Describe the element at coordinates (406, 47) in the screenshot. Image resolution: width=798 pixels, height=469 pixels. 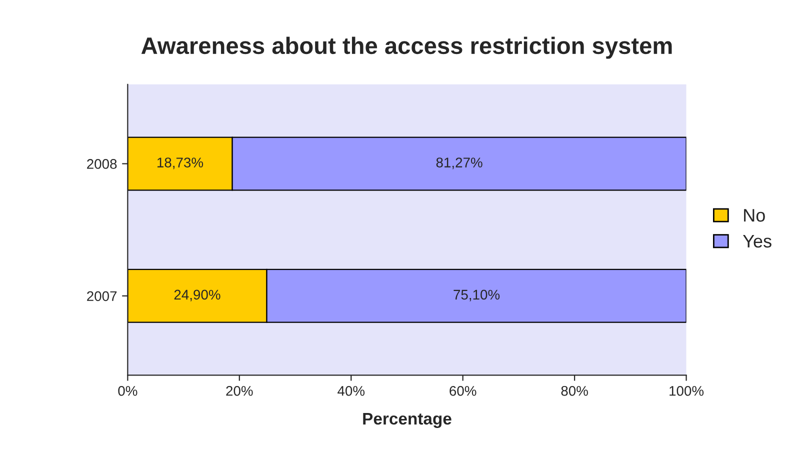
I see `chart-title: Awareness about the access restriction system` at that location.